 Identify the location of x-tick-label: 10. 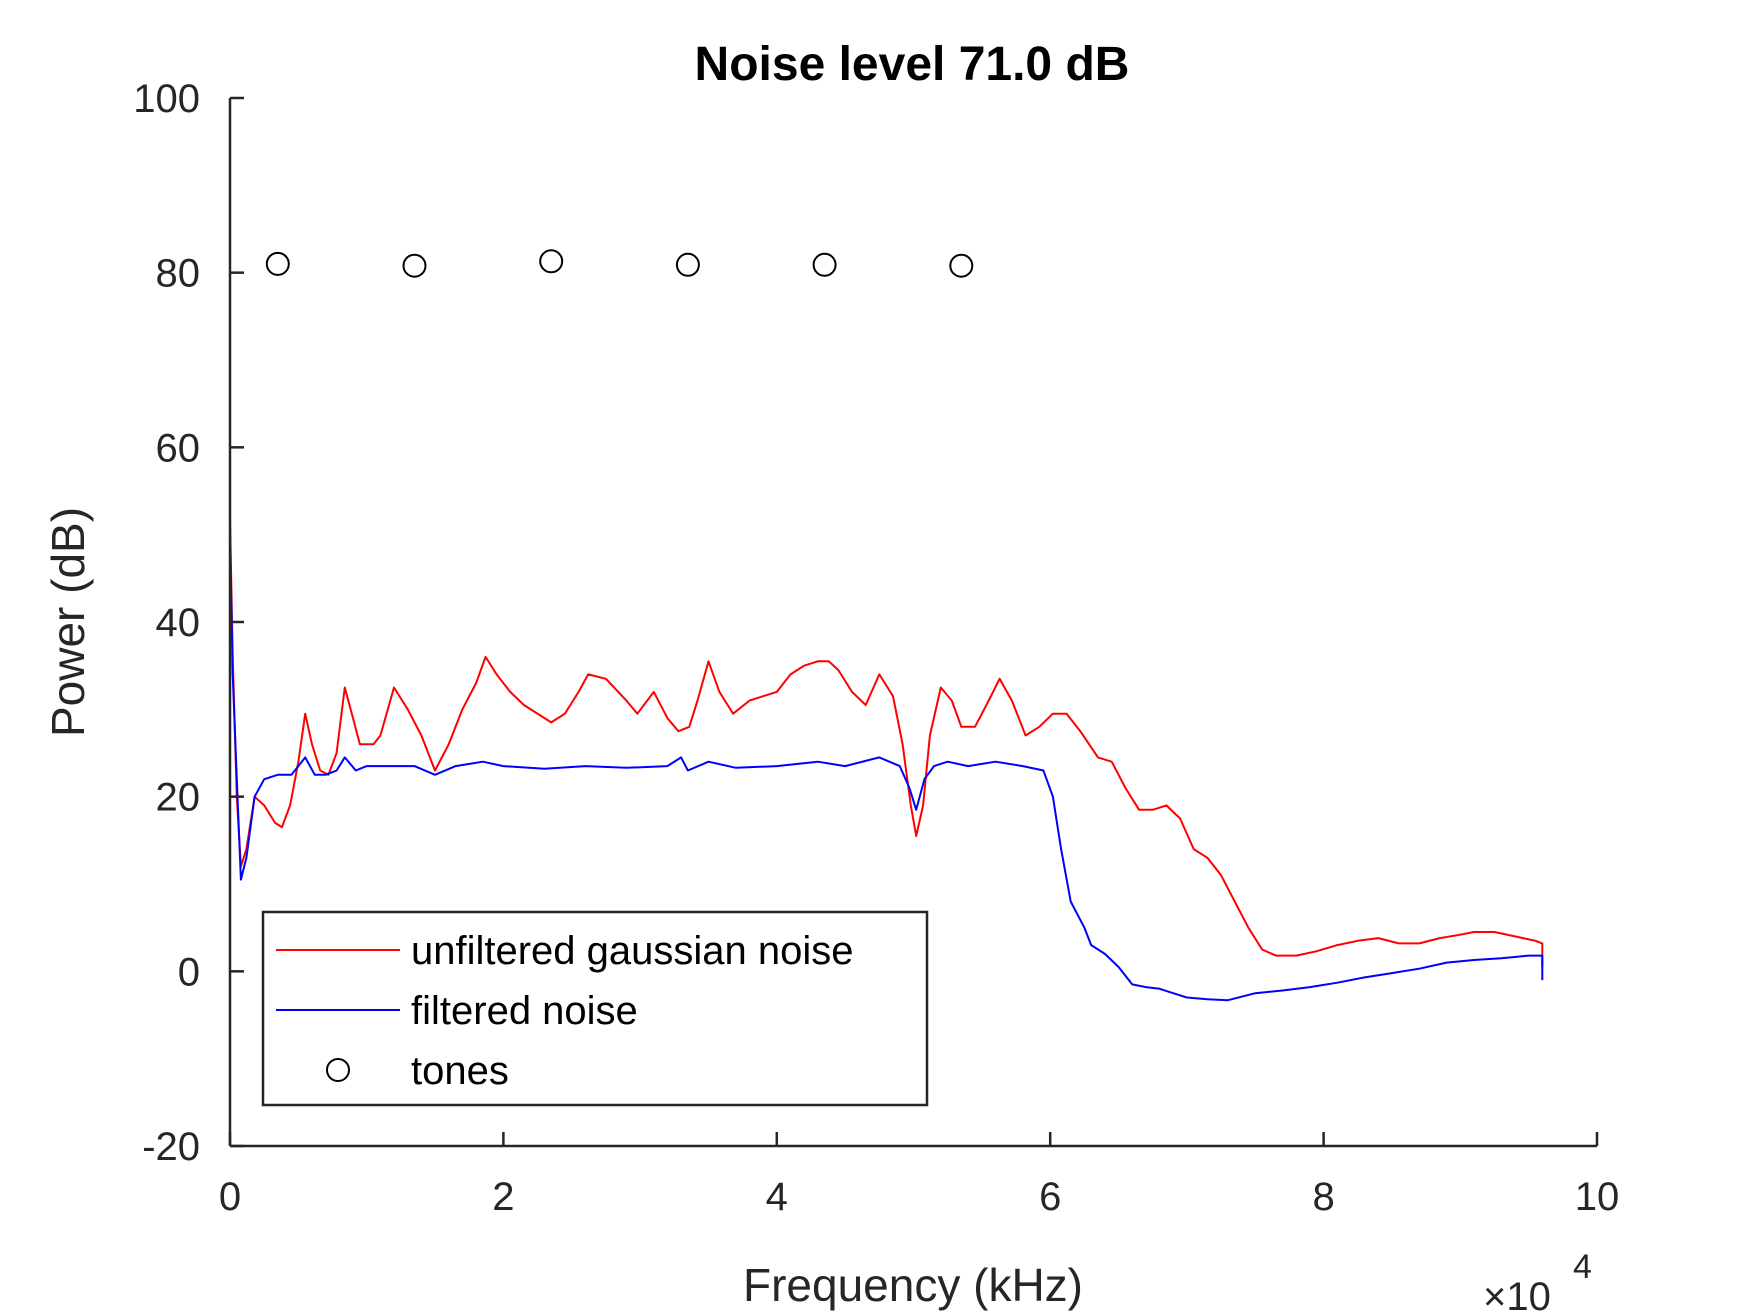
(1597, 1197).